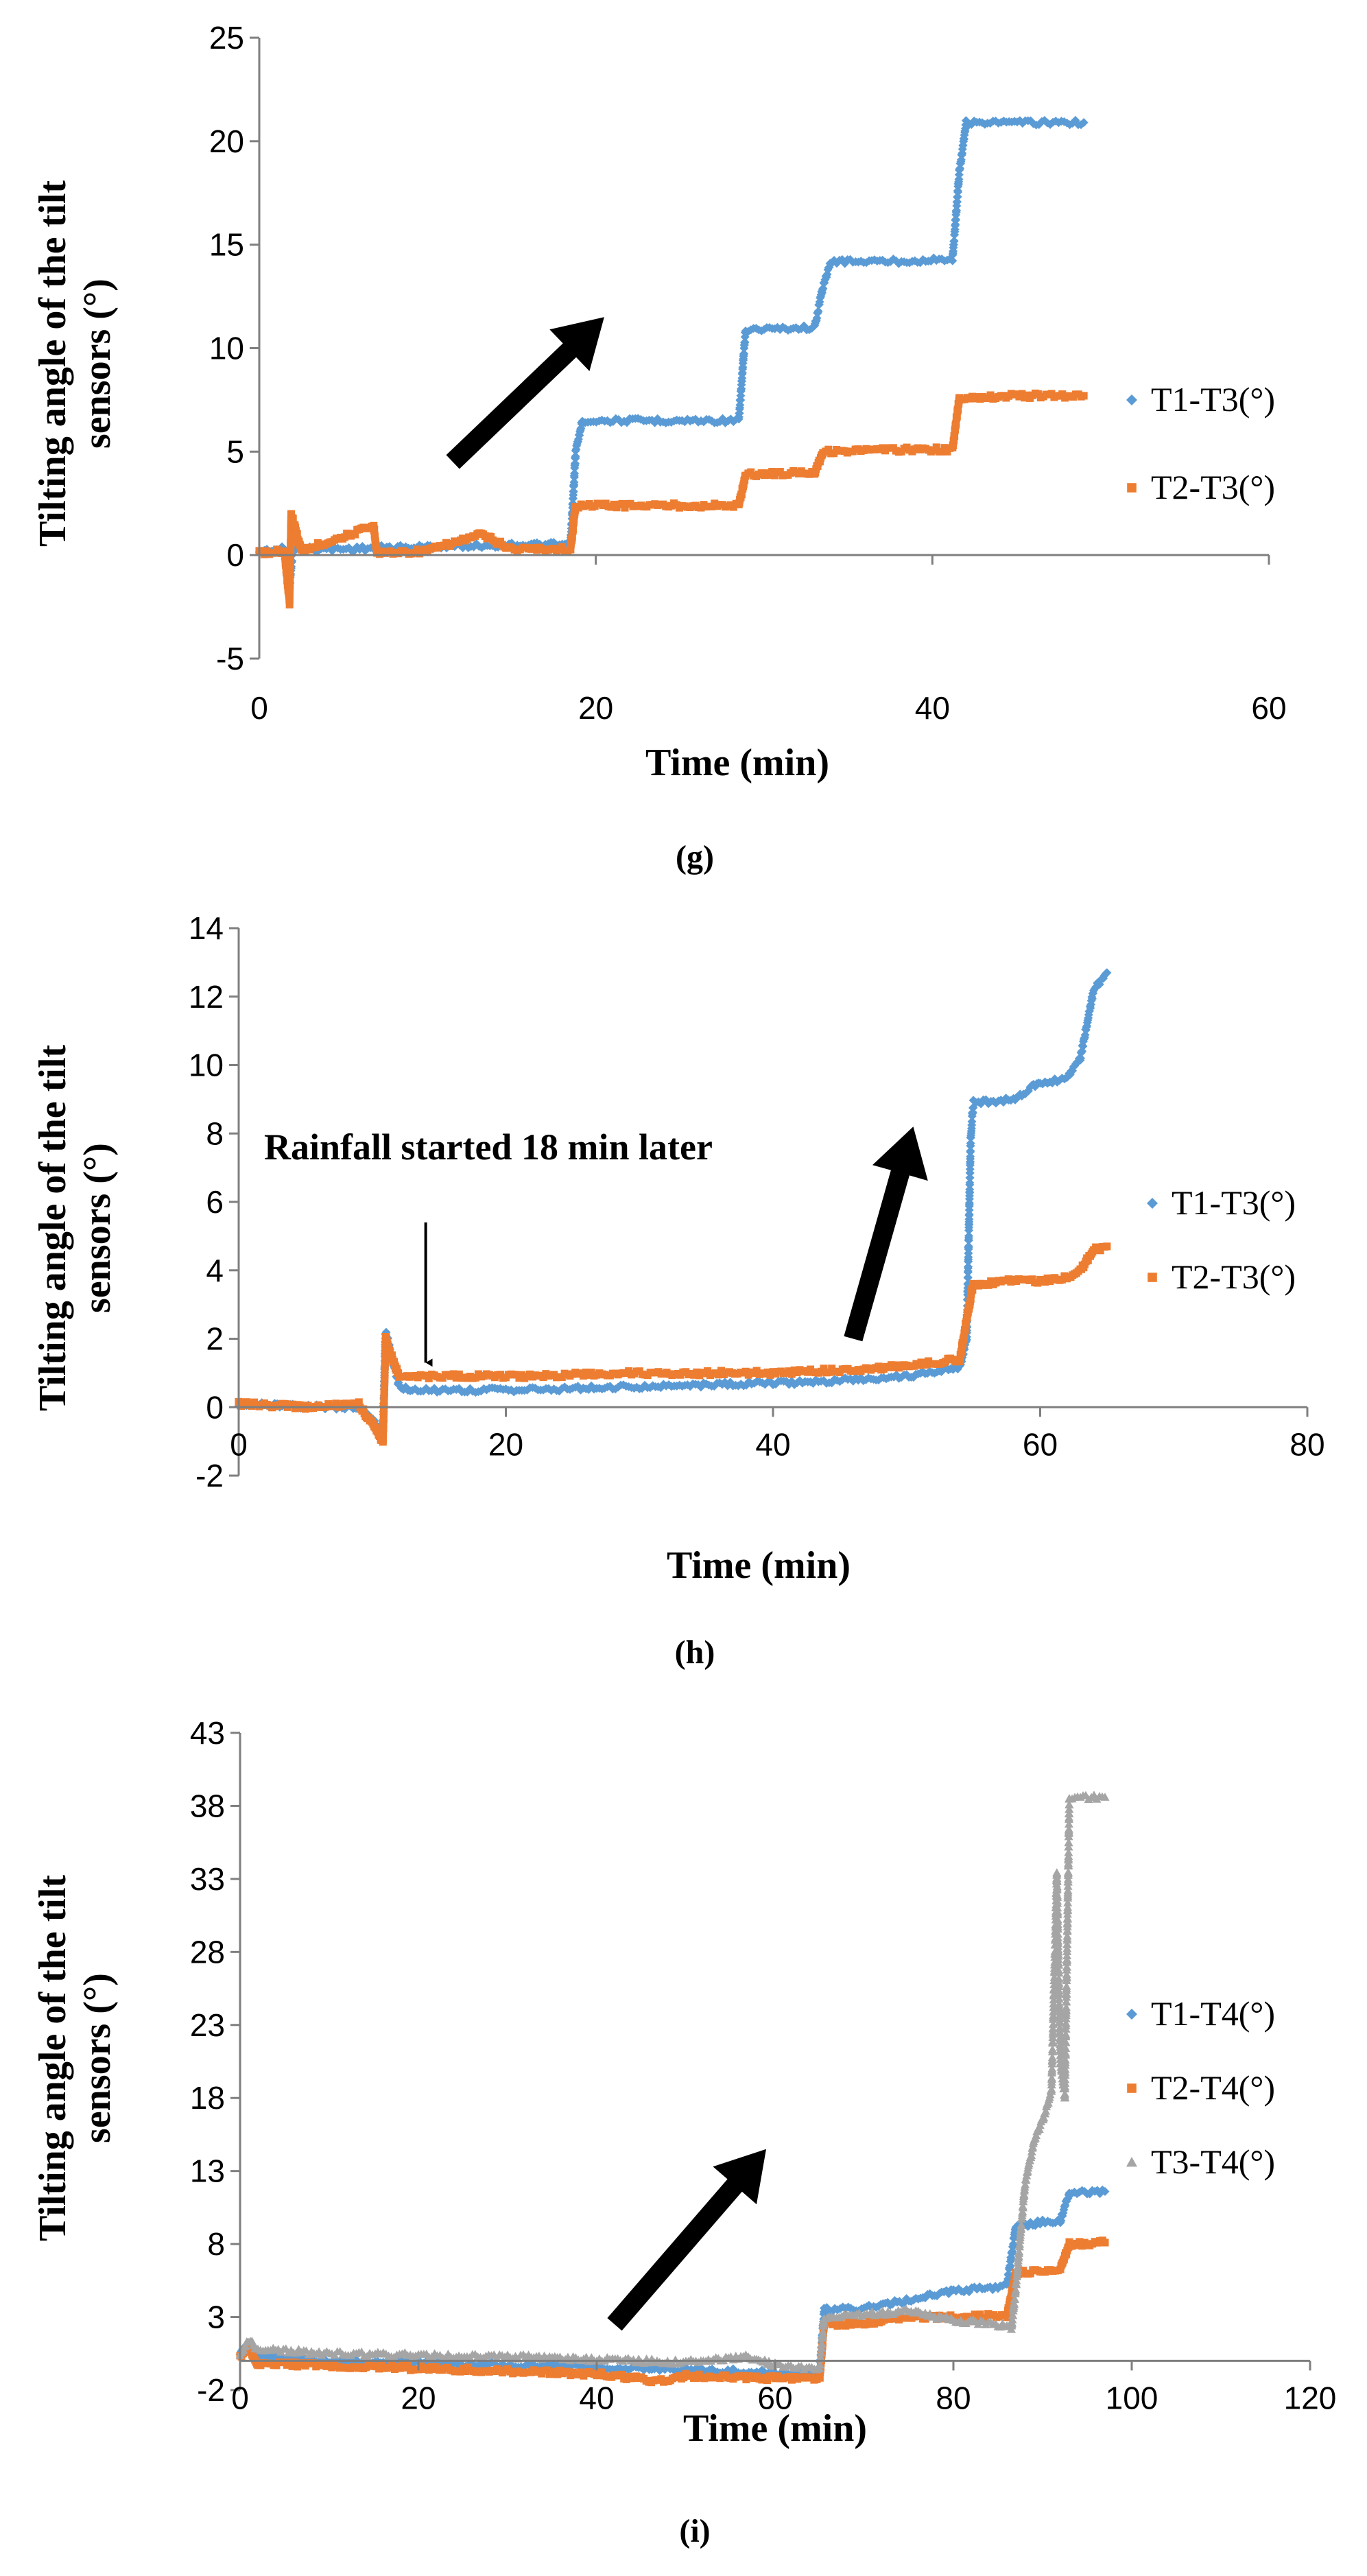 The width and height of the screenshot is (1367, 2576). I want to click on y-tick-label: 28, so click(207, 1952).